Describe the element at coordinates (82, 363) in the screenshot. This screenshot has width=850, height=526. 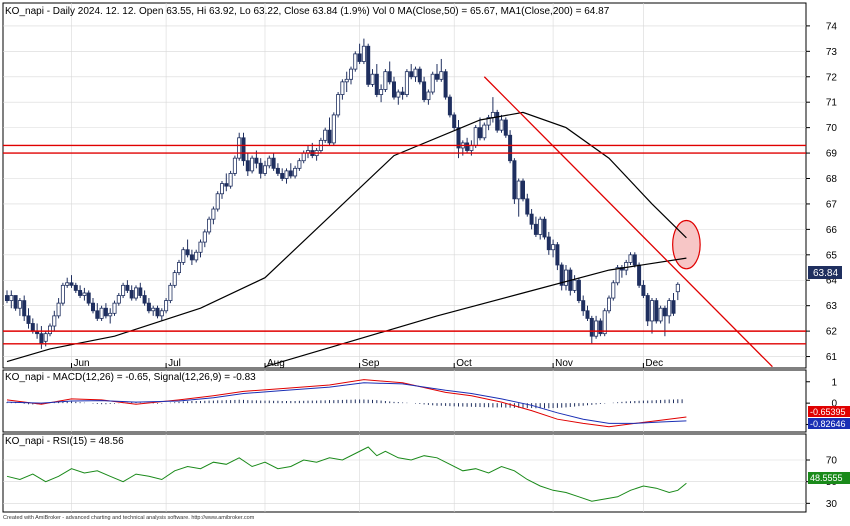
I see `x-tick-label: Jun` at that location.